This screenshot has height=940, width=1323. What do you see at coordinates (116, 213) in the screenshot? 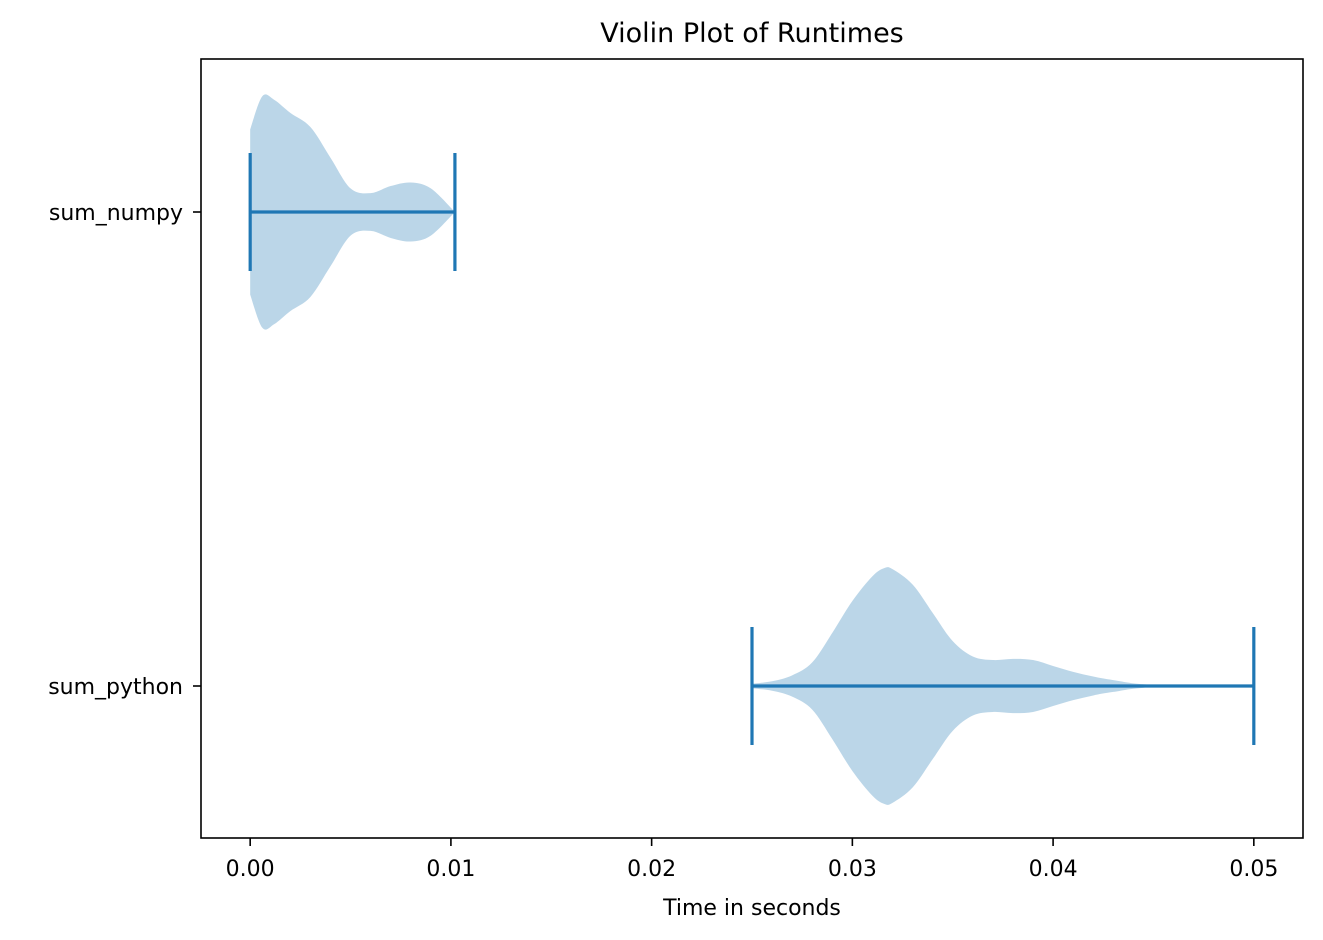
I see `y-tick-label-sum_numpy: sum_numpy` at bounding box center [116, 213].